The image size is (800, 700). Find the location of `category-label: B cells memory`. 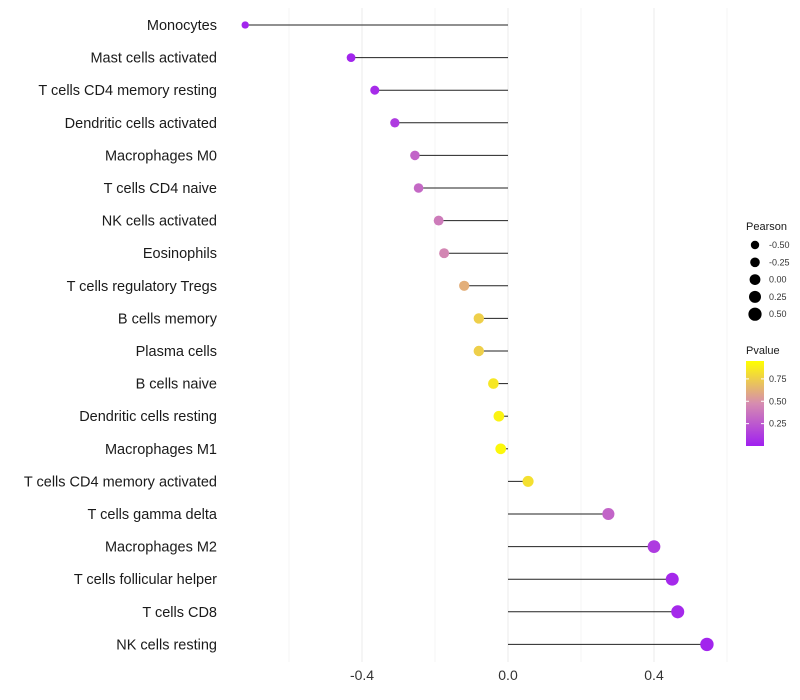

category-label: B cells memory is located at coordinates (168, 319).